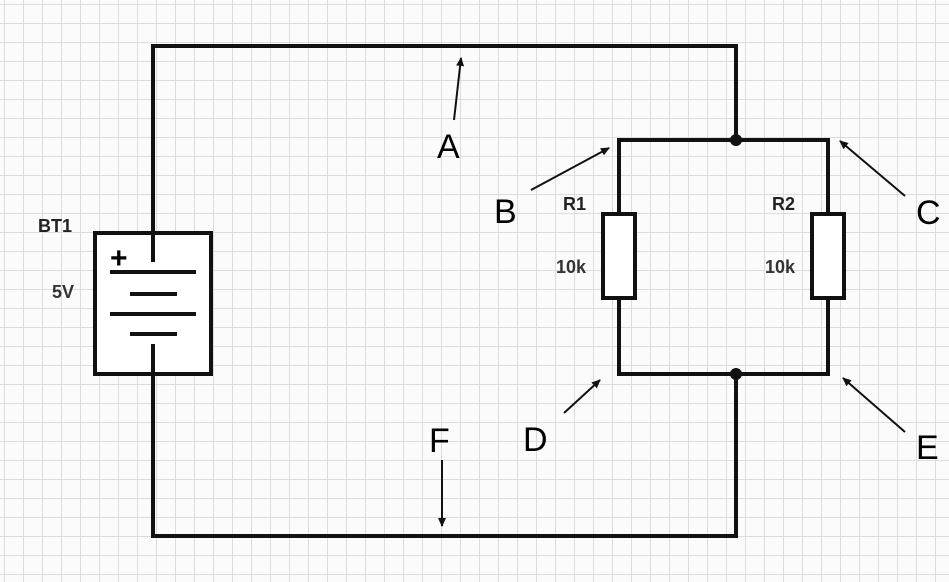  What do you see at coordinates (927, 448) in the screenshot?
I see `point-label-e: E` at bounding box center [927, 448].